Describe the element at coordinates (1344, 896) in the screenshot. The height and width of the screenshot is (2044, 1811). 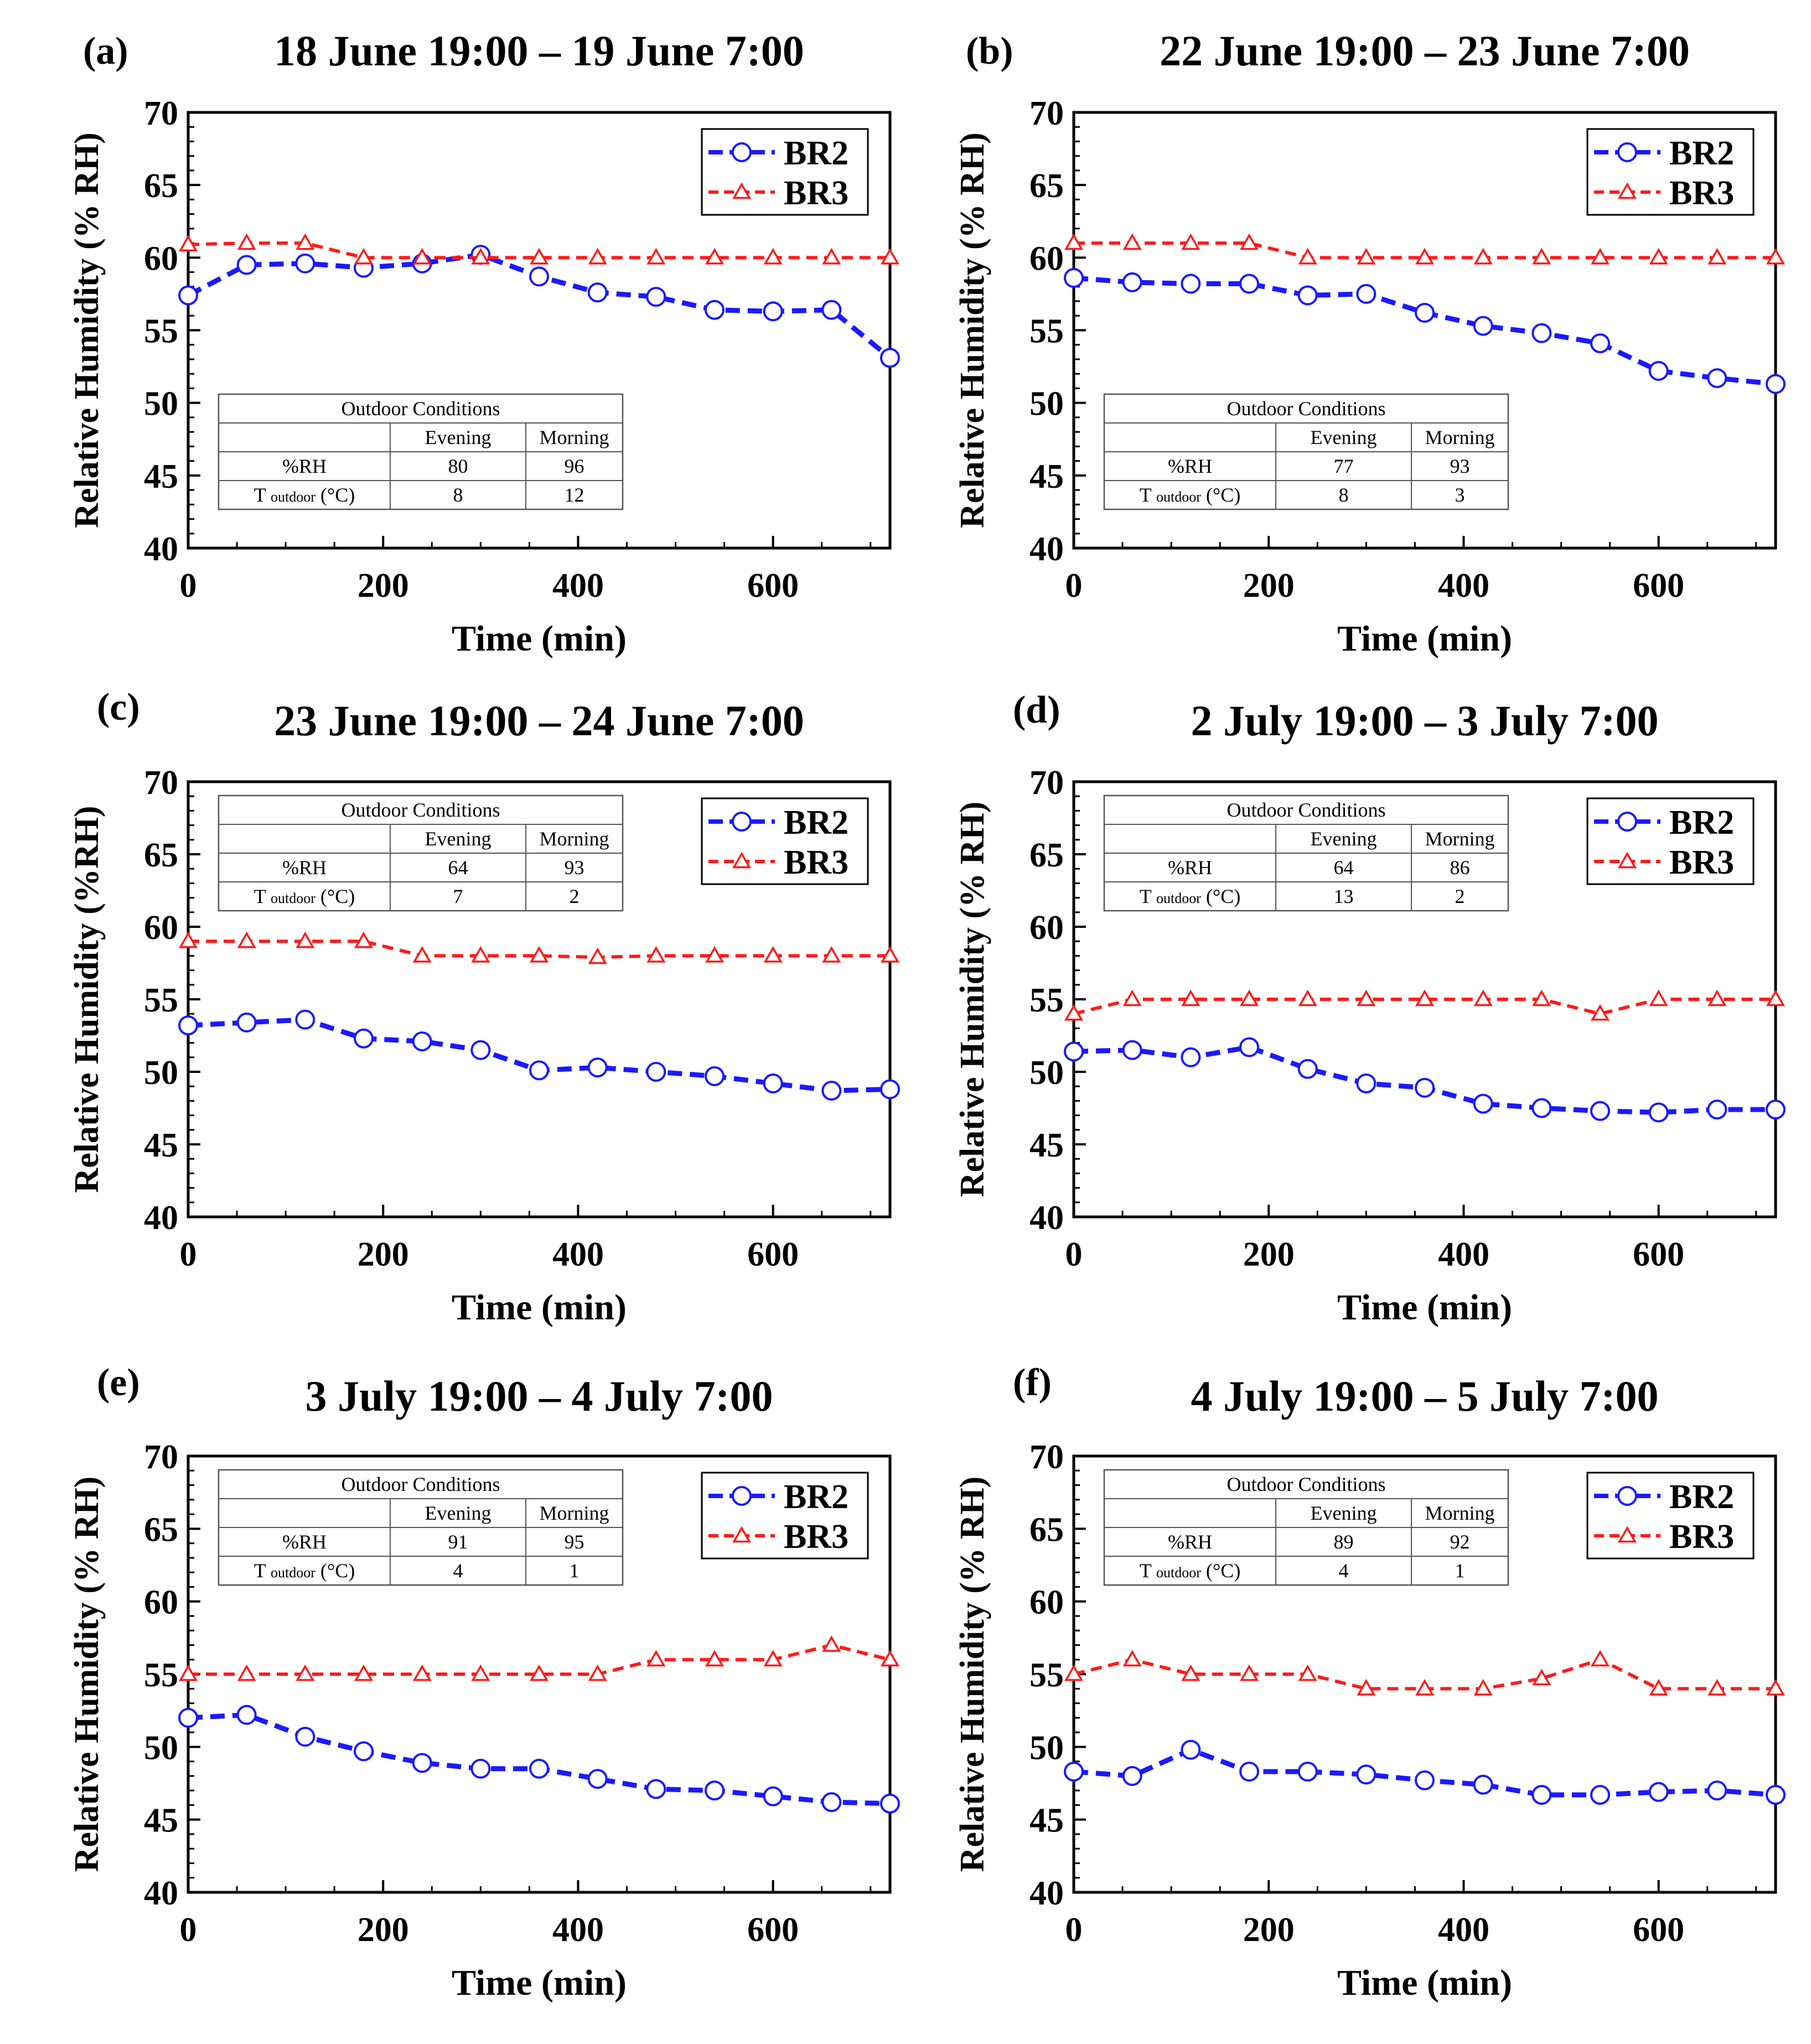
I see `table-t-evening: 13` at that location.